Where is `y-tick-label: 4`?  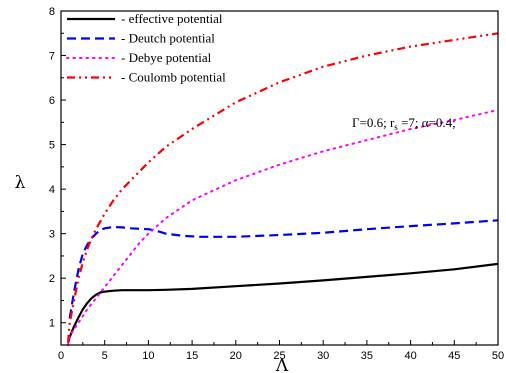 y-tick-label: 4 is located at coordinates (52, 190).